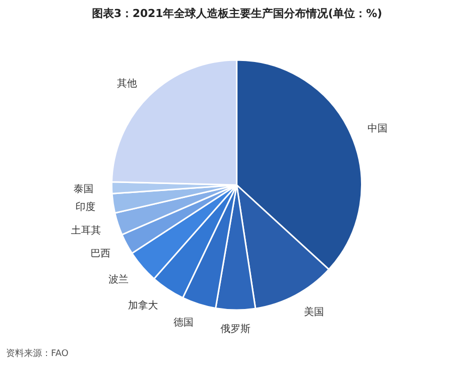 The image size is (474, 366). What do you see at coordinates (314, 312) in the screenshot?
I see `slice-label: 美国` at bounding box center [314, 312].